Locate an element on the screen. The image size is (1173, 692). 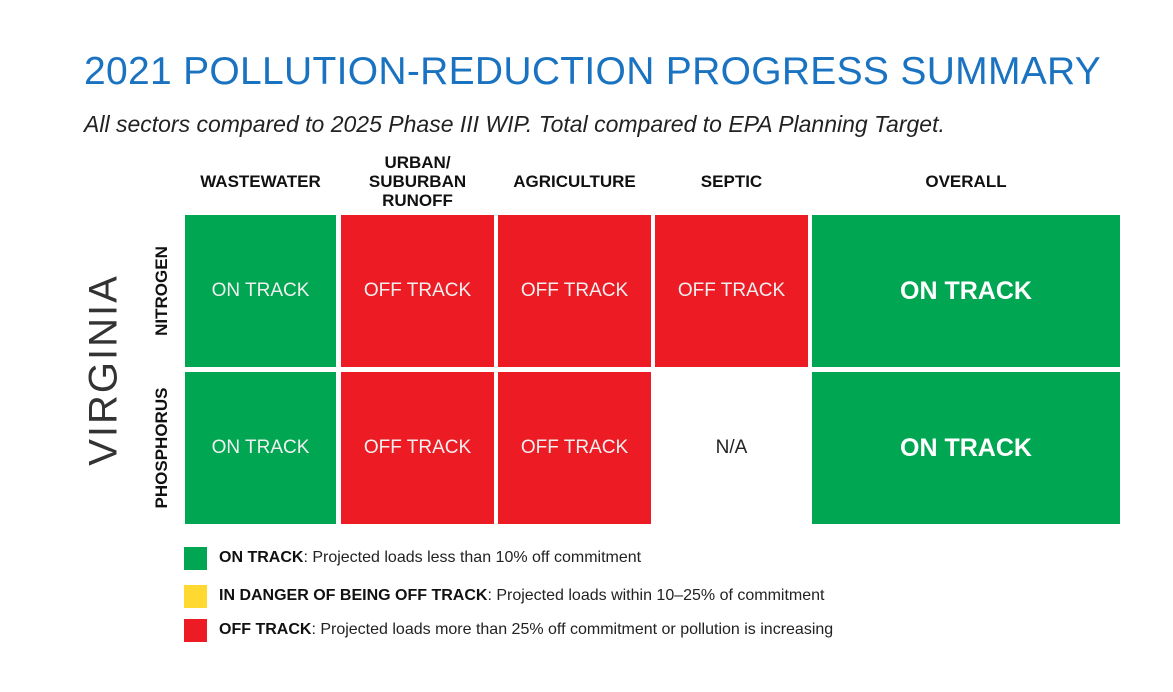
row-label-nitrogen: NITROGEN is located at coordinates (161, 291).